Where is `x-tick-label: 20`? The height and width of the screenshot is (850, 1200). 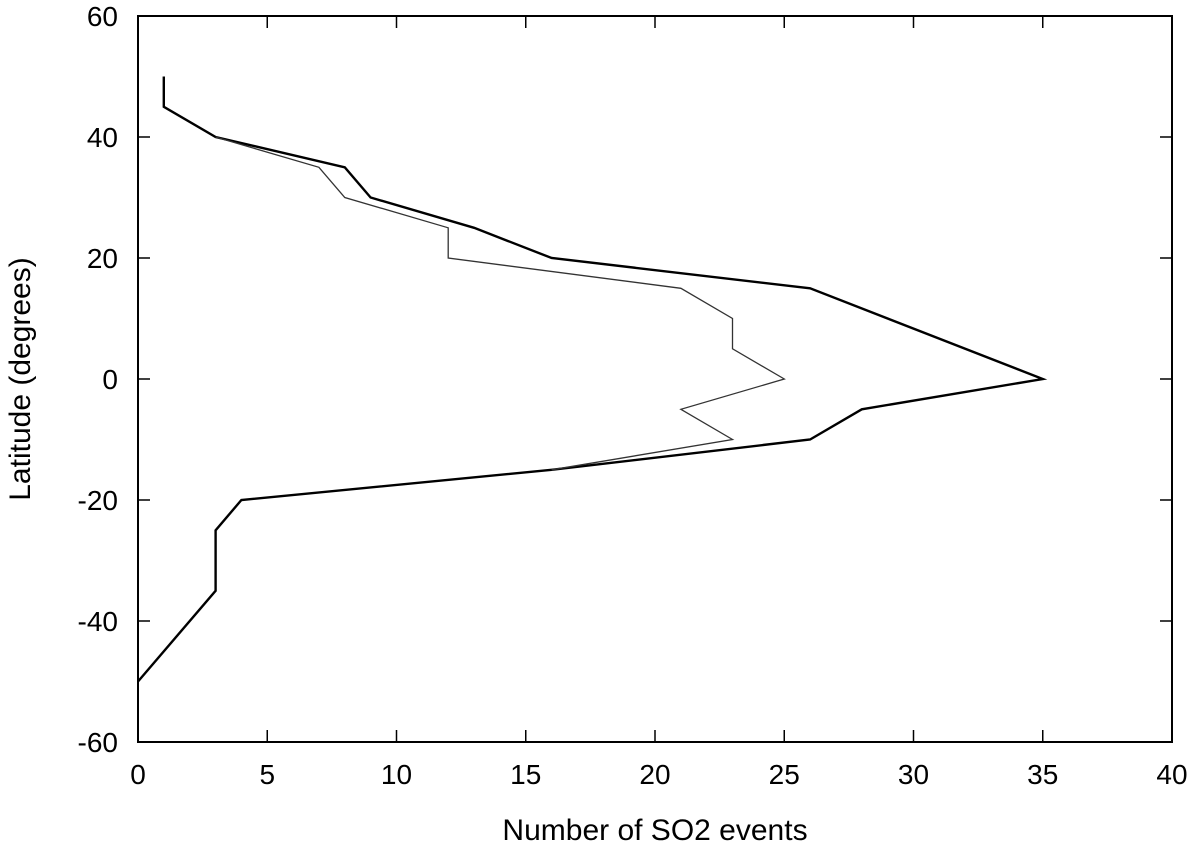
x-tick-label: 20 is located at coordinates (654, 774).